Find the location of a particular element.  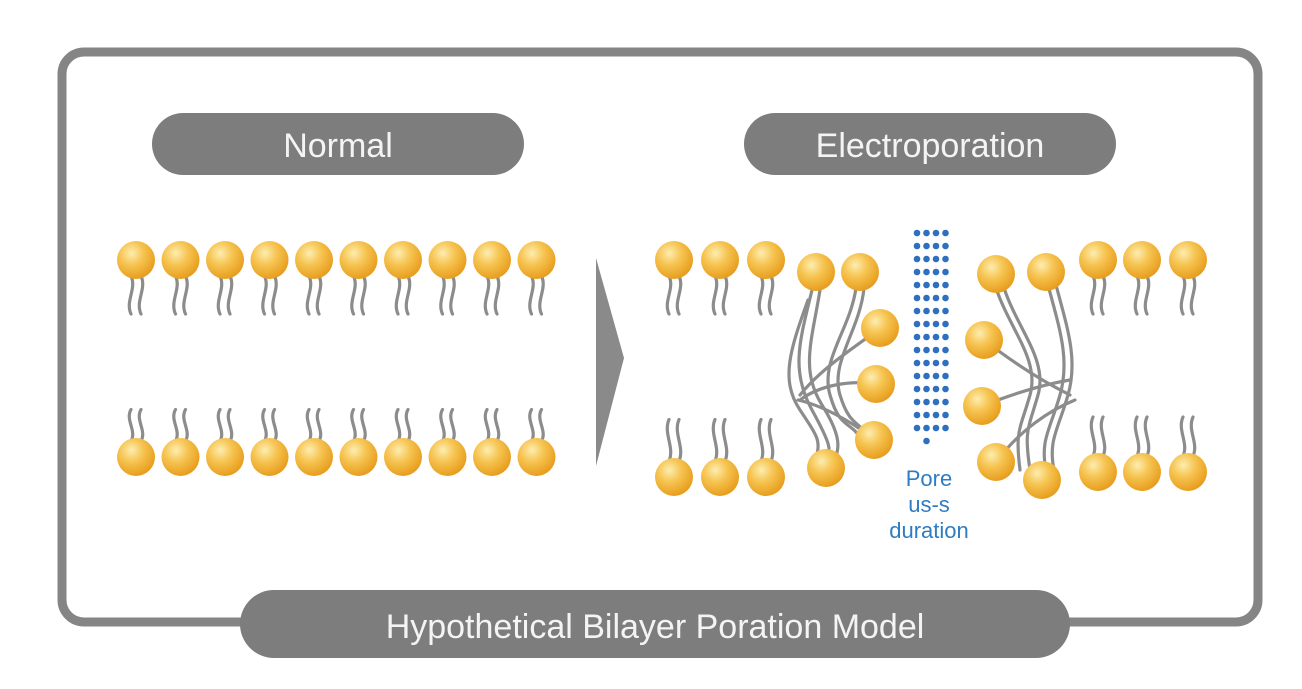

model-label-pill: Hypothetical Bilayer Poration Model is located at coordinates (655, 624).